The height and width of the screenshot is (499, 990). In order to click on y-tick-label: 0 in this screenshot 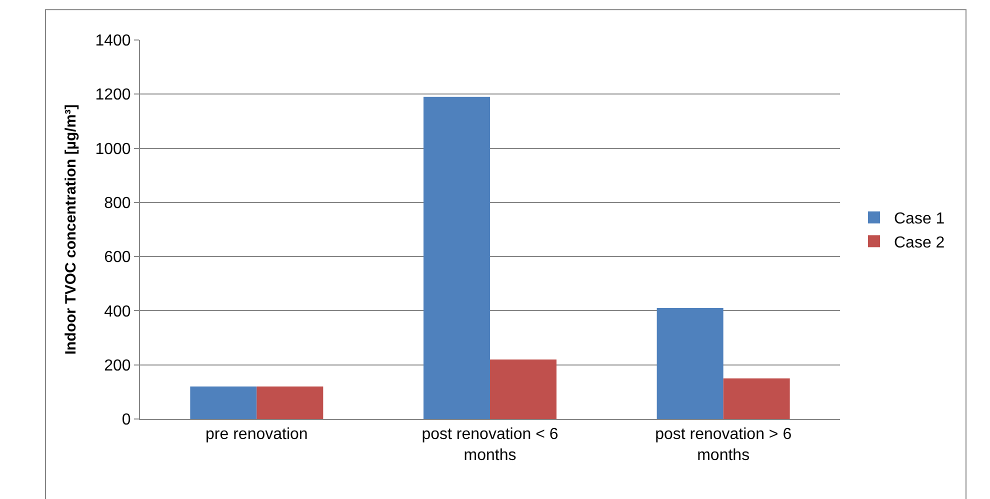, I will do `click(126, 420)`.